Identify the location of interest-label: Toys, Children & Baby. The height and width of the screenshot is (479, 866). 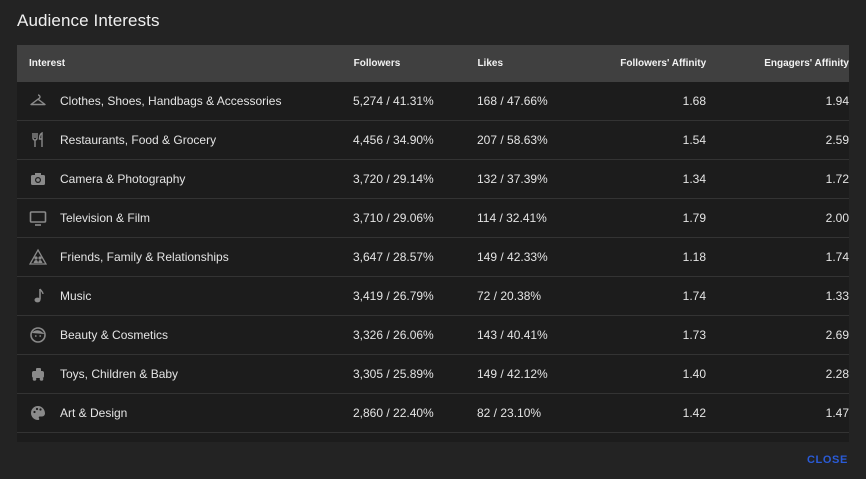
(119, 374).